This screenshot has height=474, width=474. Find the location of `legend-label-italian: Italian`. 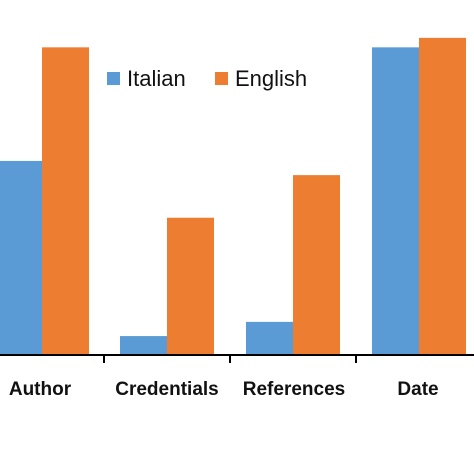

legend-label-italian: Italian is located at coordinates (156, 78).